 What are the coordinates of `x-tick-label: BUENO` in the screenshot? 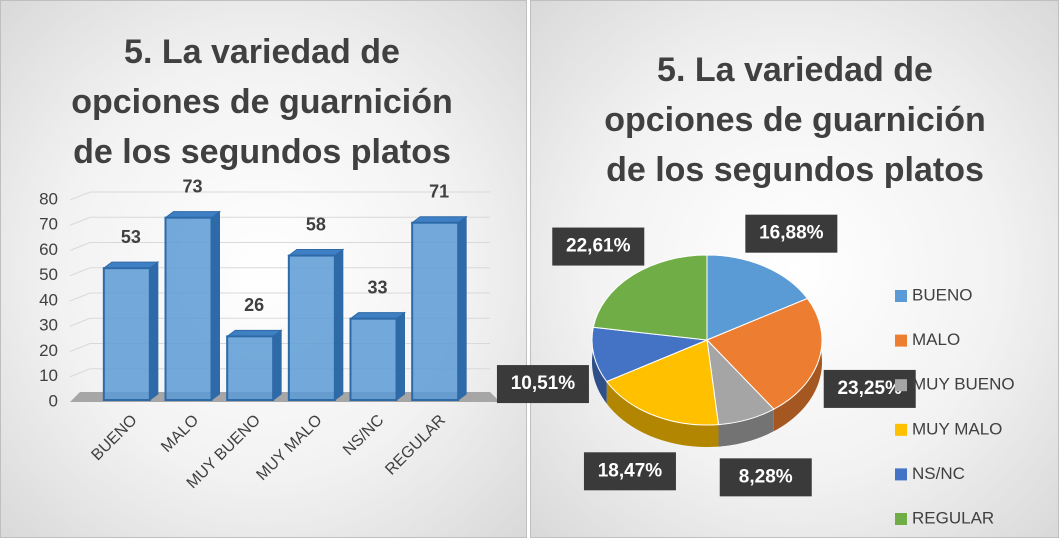 It's located at (114, 438).